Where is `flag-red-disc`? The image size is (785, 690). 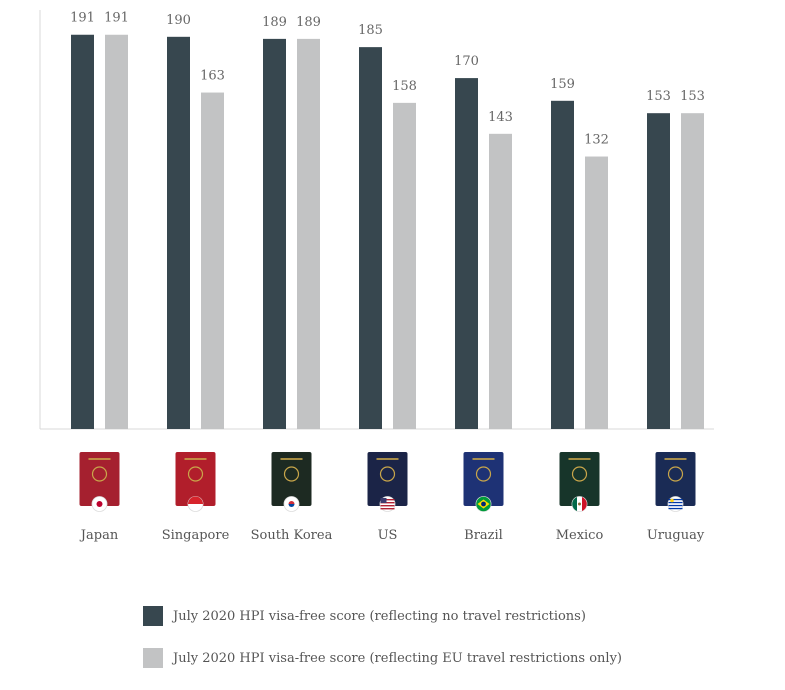 flag-red-disc is located at coordinates (99, 504).